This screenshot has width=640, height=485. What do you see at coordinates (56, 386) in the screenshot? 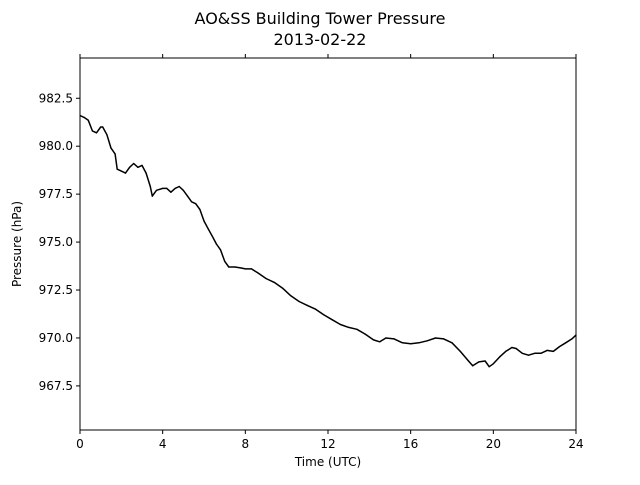
I see `y-tick-label: 967.5` at bounding box center [56, 386].